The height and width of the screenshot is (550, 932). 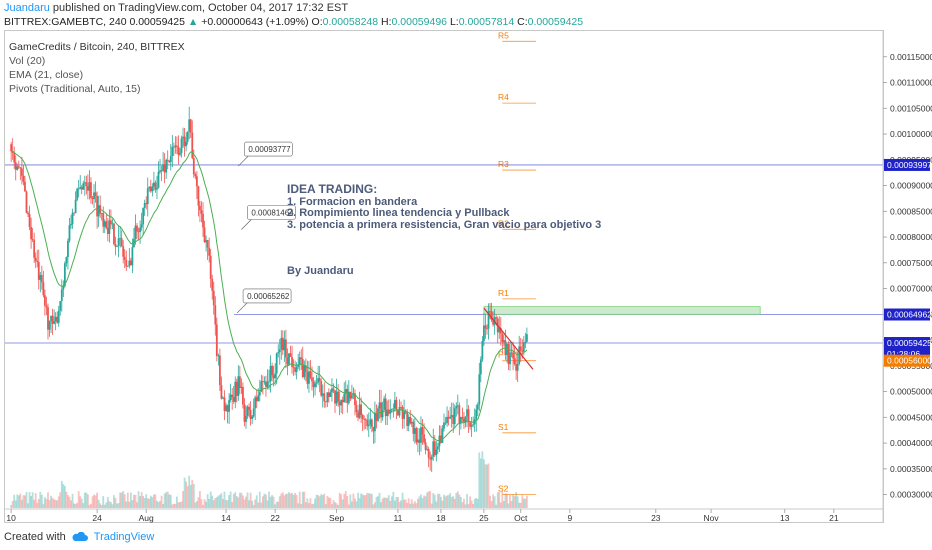 I want to click on legend-volume: Vol (20), so click(x=27, y=61).